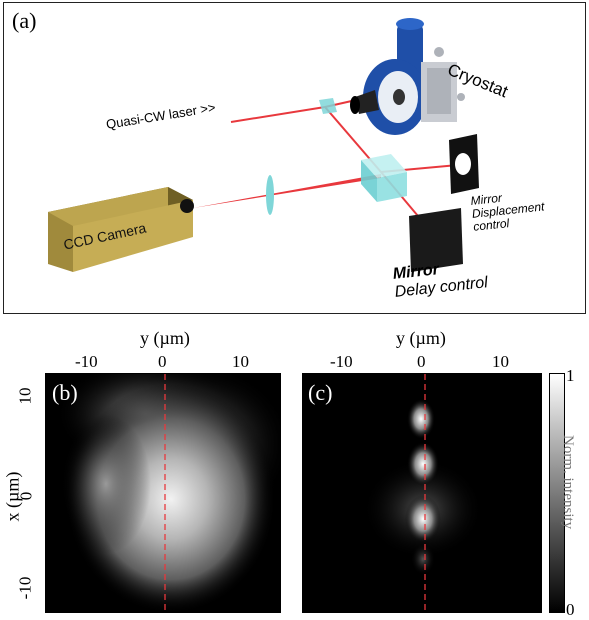  I want to click on colorbar-title: Norm. intensity, so click(568, 482).